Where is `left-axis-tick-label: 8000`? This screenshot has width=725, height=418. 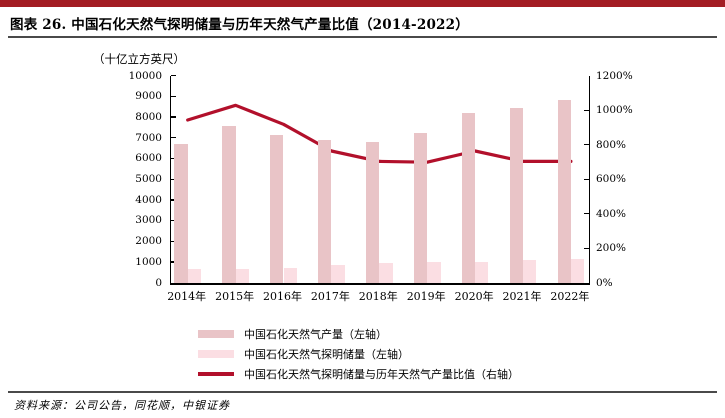
left-axis-tick-label: 8000 is located at coordinates (148, 116).